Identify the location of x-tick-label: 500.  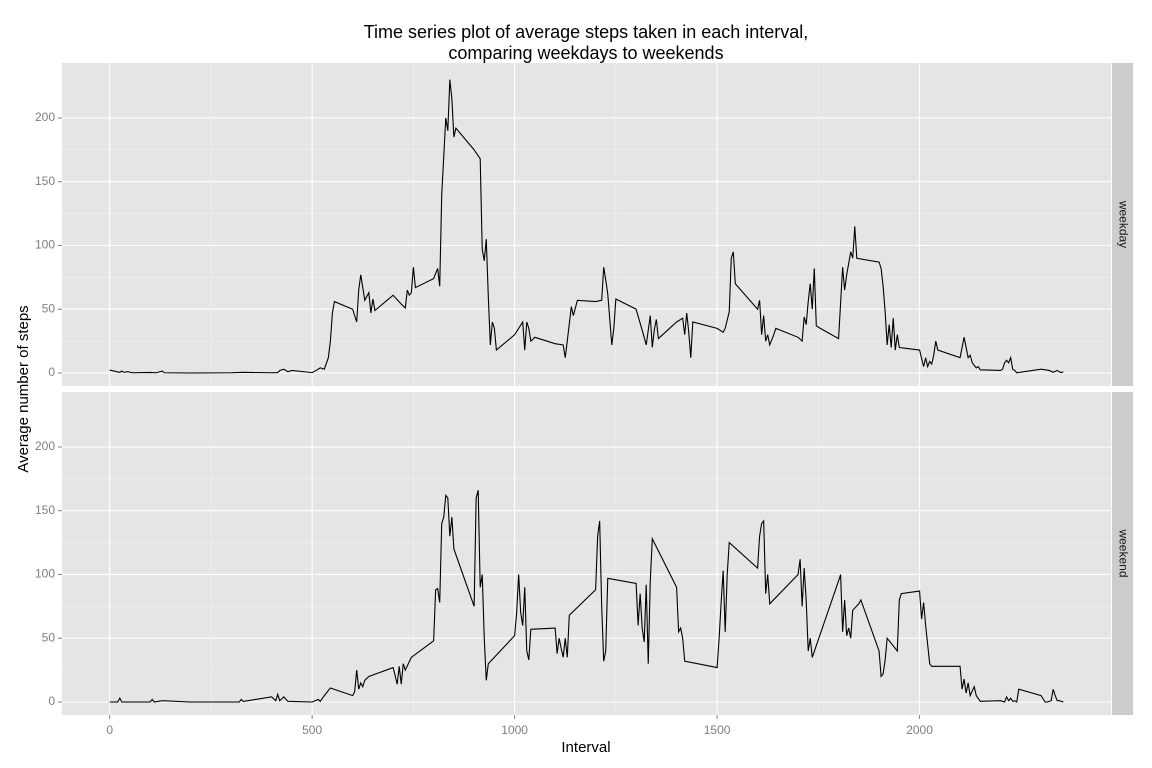
(312, 730).